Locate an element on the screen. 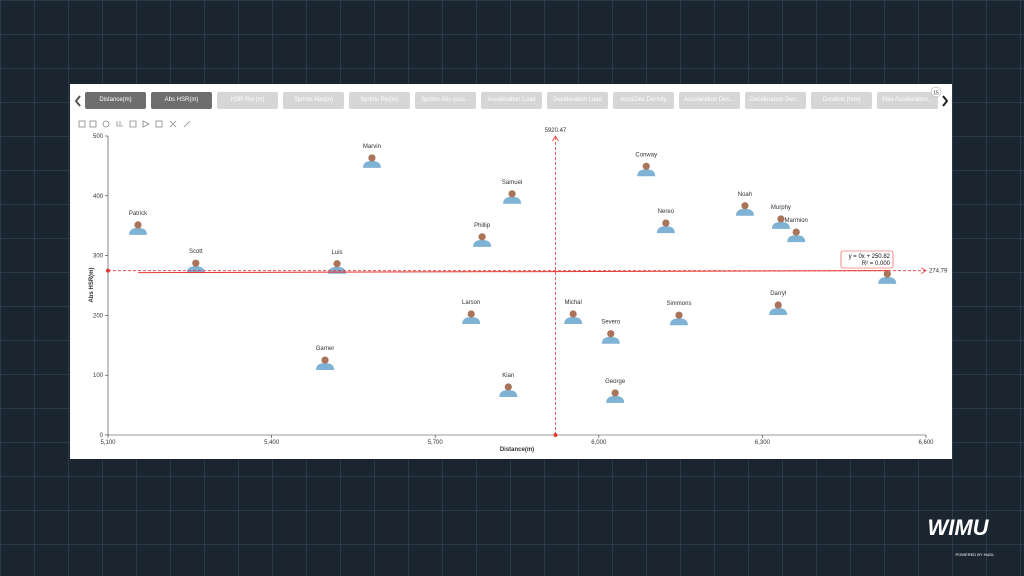 This screenshot has width=1024, height=576. tab: Deceleration Load is located at coordinates (577, 100).